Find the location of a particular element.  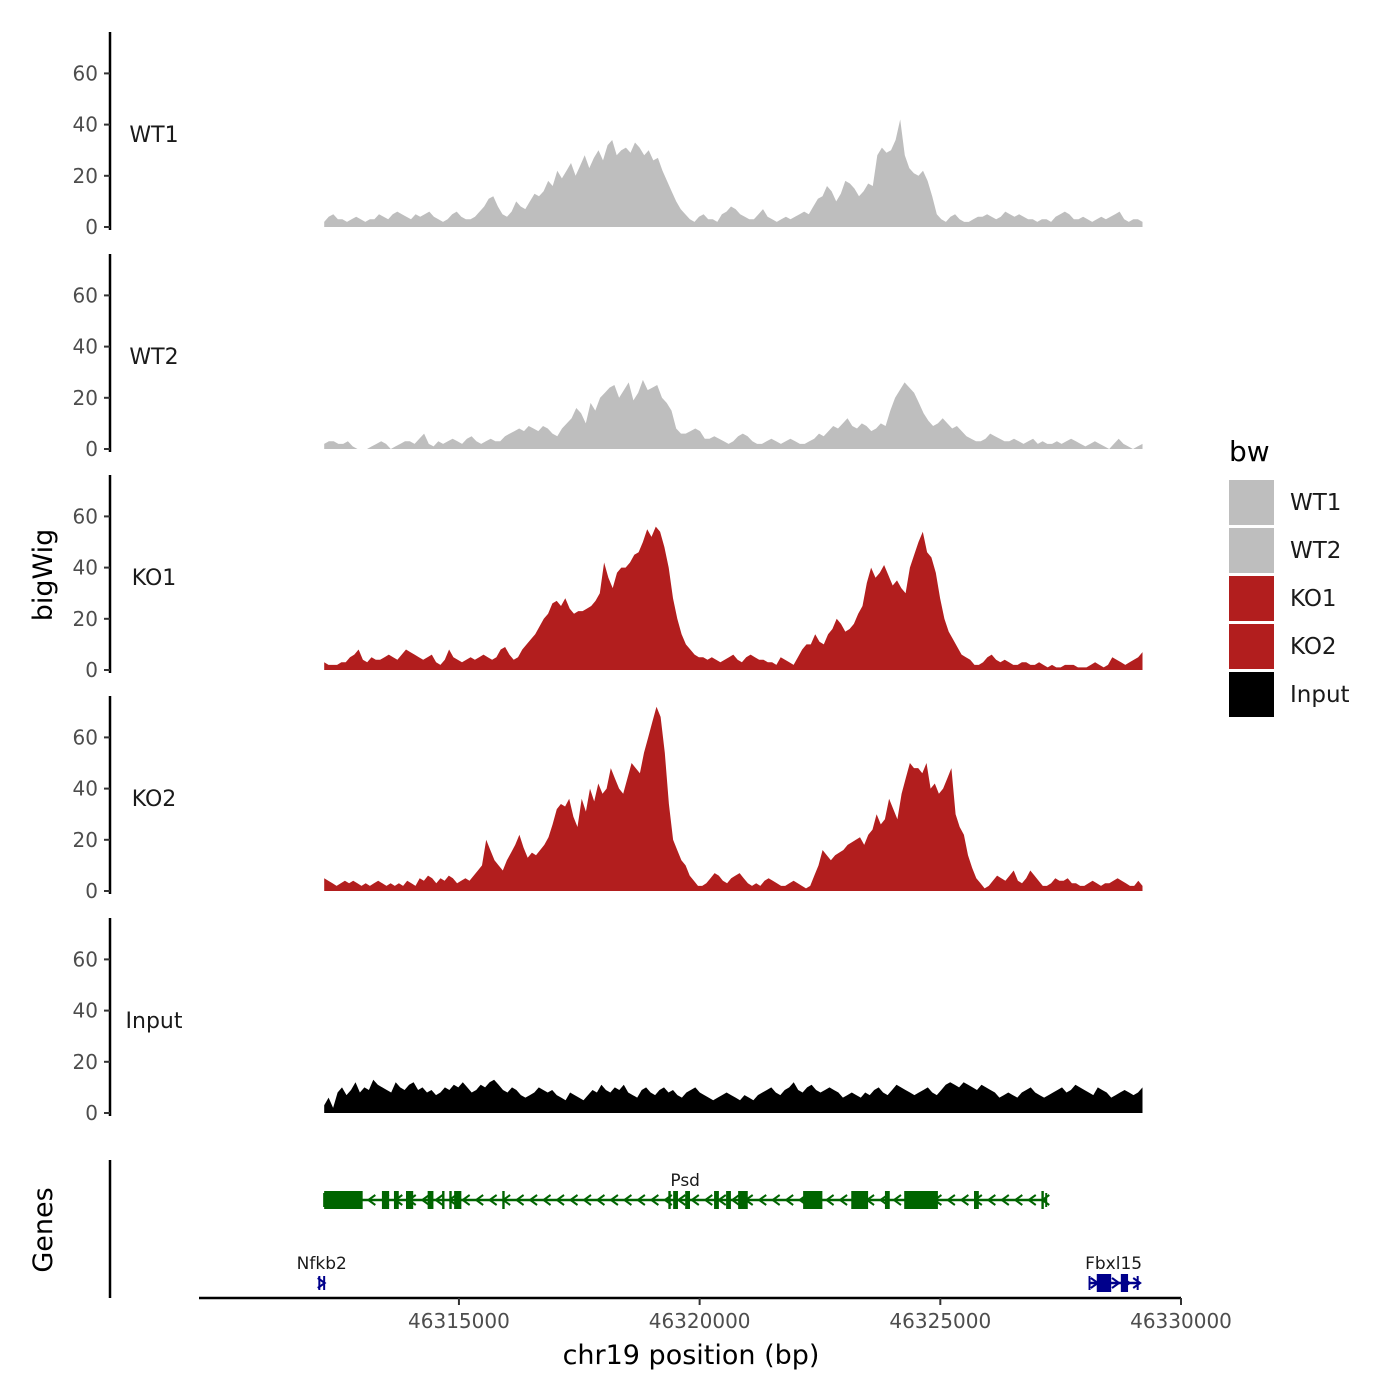

signal-area-ko2 is located at coordinates (733, 798).